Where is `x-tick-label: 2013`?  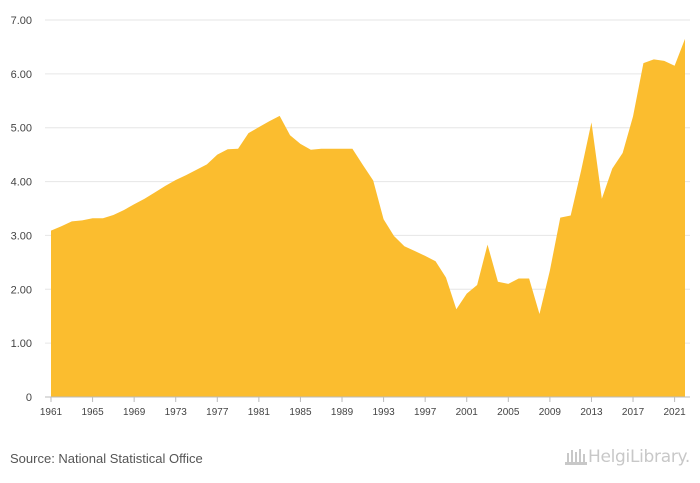
x-tick-label: 2013 is located at coordinates (591, 412).